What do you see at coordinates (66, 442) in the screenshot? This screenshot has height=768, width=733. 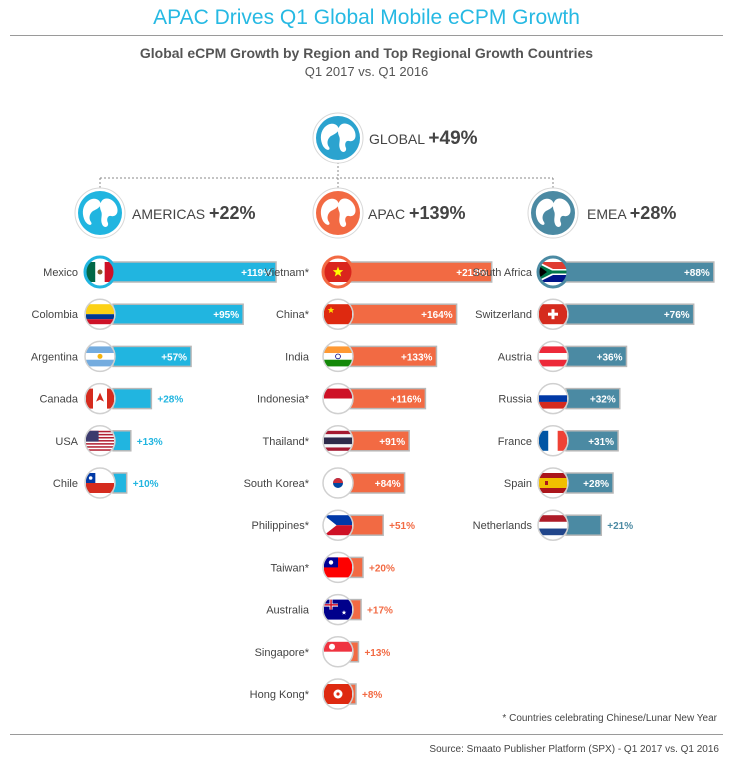 I see `usa-country-label: USA` at bounding box center [66, 442].